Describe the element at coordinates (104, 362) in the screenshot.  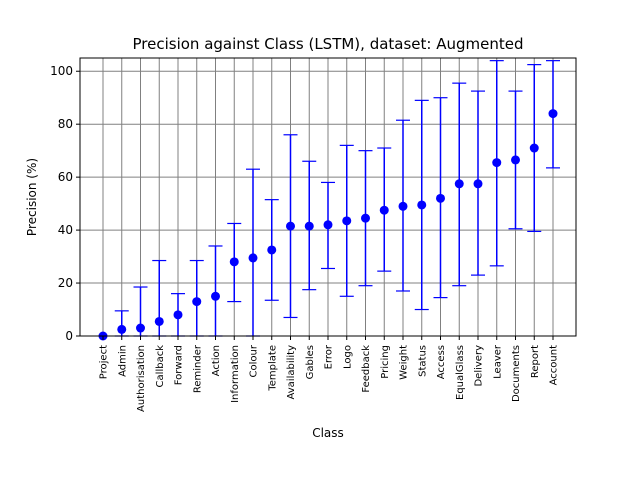
I see `x-tick-label: Project` at that location.